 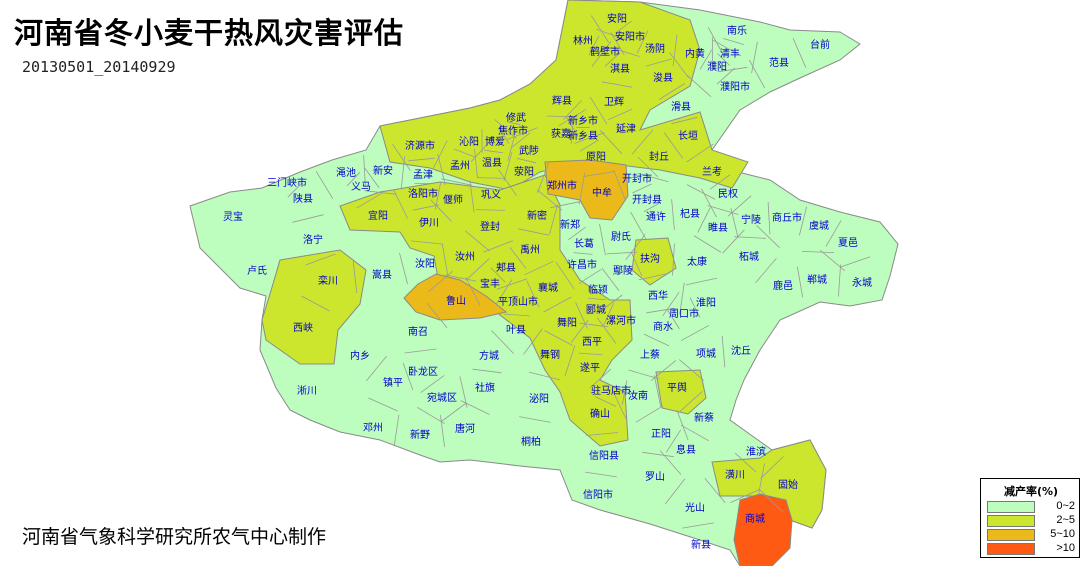 What do you see at coordinates (361, 187) in the screenshot?
I see `county-label: 义马` at bounding box center [361, 187].